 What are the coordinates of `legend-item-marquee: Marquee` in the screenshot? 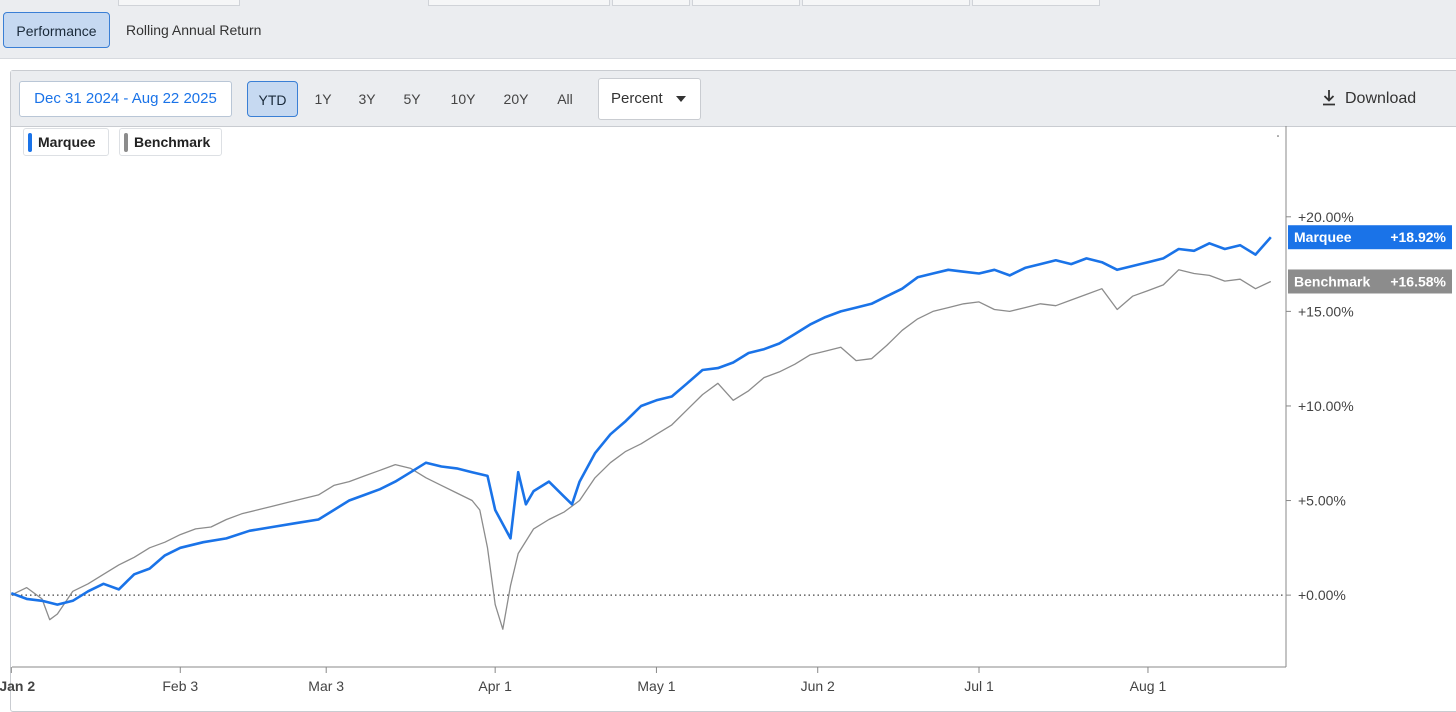 It's located at (66, 142).